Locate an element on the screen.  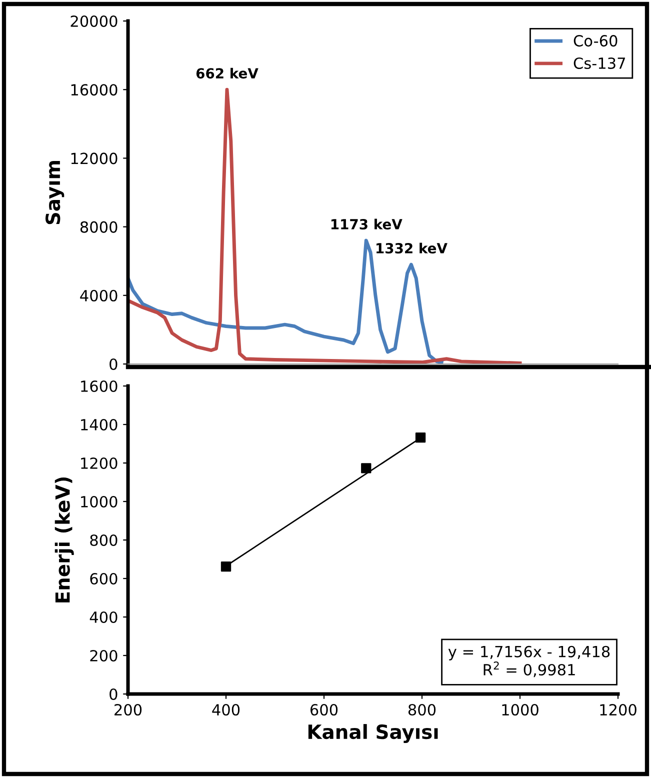
legend-label: Co-60 is located at coordinates (596, 41).